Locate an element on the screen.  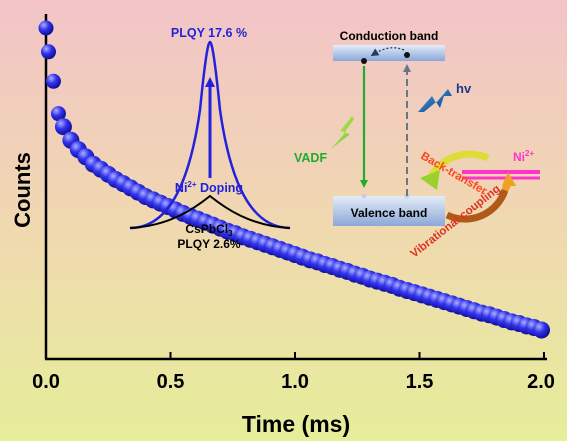
electron-right is located at coordinates (407, 55).